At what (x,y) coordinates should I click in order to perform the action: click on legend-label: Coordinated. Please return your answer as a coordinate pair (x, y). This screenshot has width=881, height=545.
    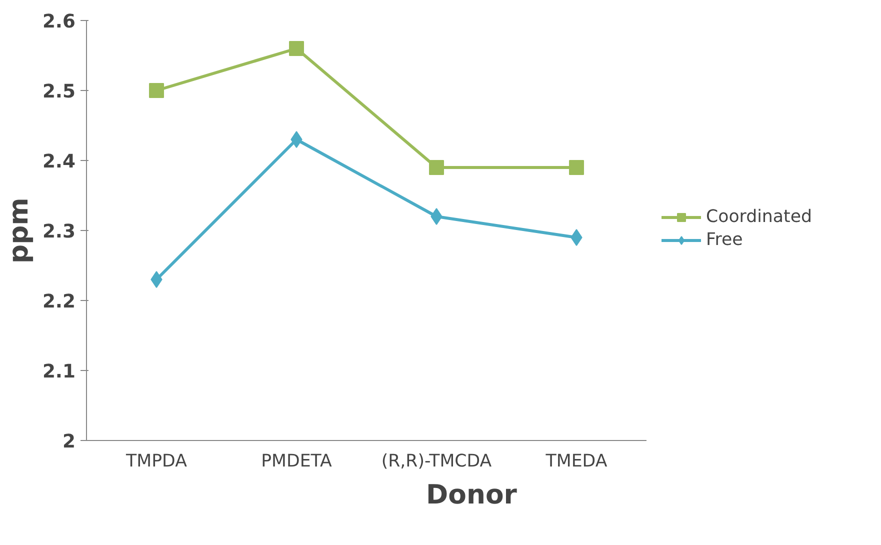
    Looking at the image, I should click on (759, 217).